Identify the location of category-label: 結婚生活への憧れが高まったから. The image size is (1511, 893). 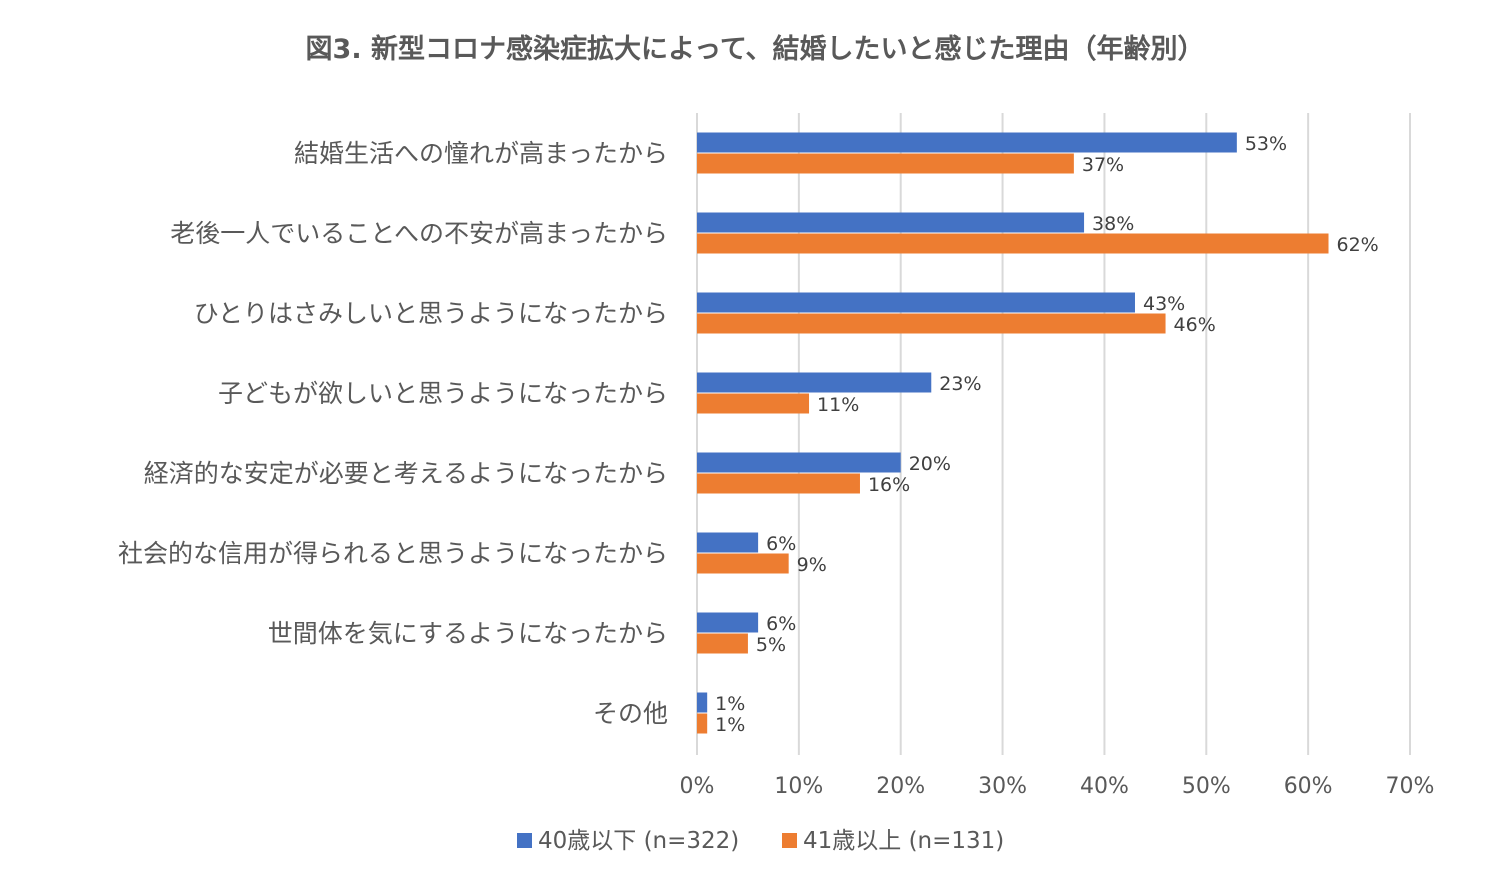
(481, 153).